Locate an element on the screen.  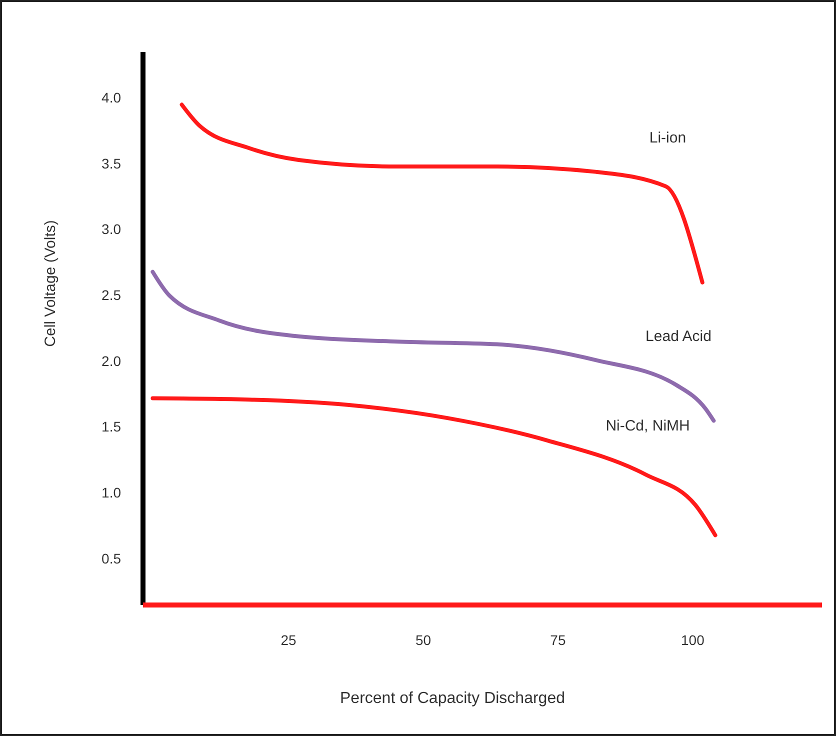
y-tick-label: 4.0 is located at coordinates (112, 98).